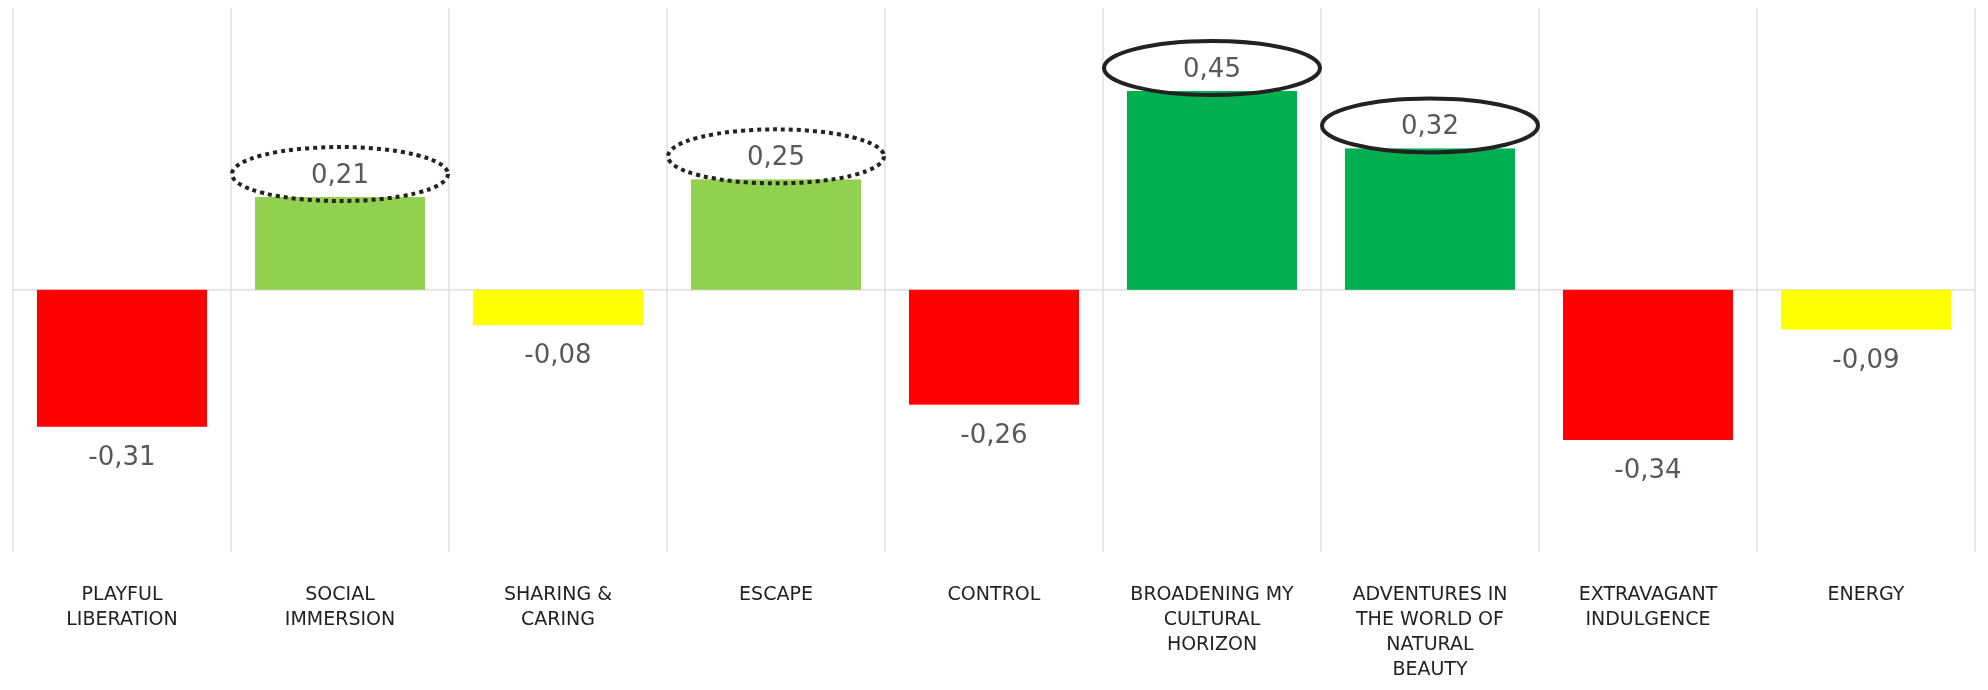 Image resolution: width=1988 pixels, height=690 pixels. I want to click on data-label: -0,34, so click(1648, 469).